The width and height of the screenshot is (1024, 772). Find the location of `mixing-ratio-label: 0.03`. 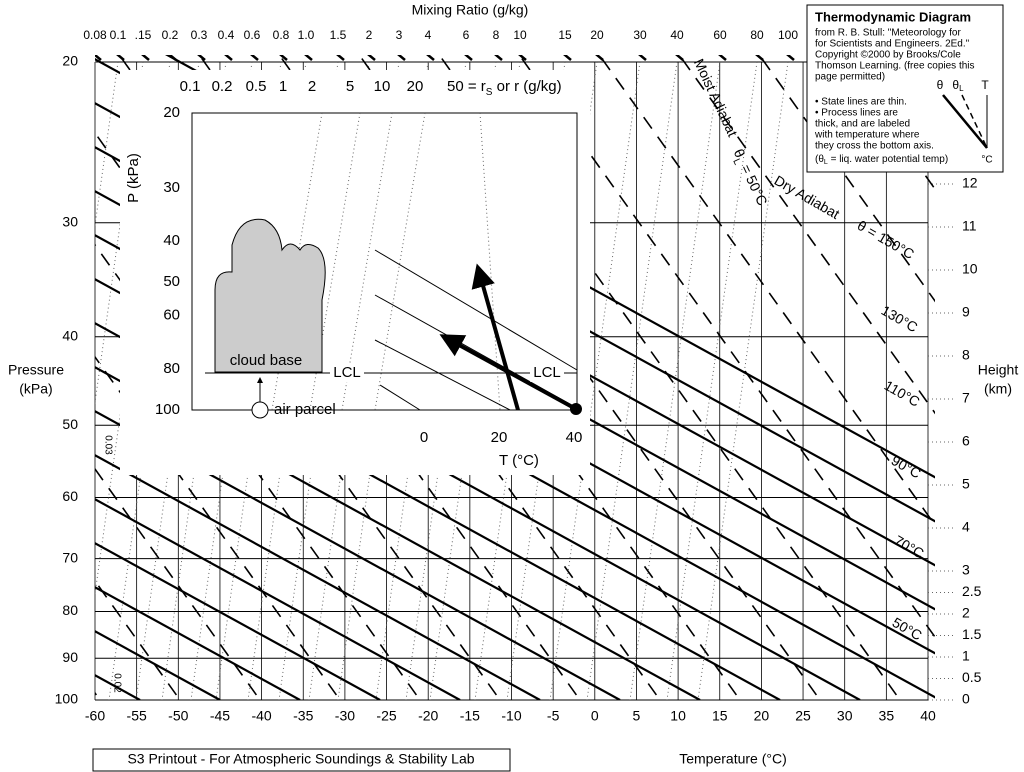

mixing-ratio-label: 0.03 is located at coordinates (107, 445).